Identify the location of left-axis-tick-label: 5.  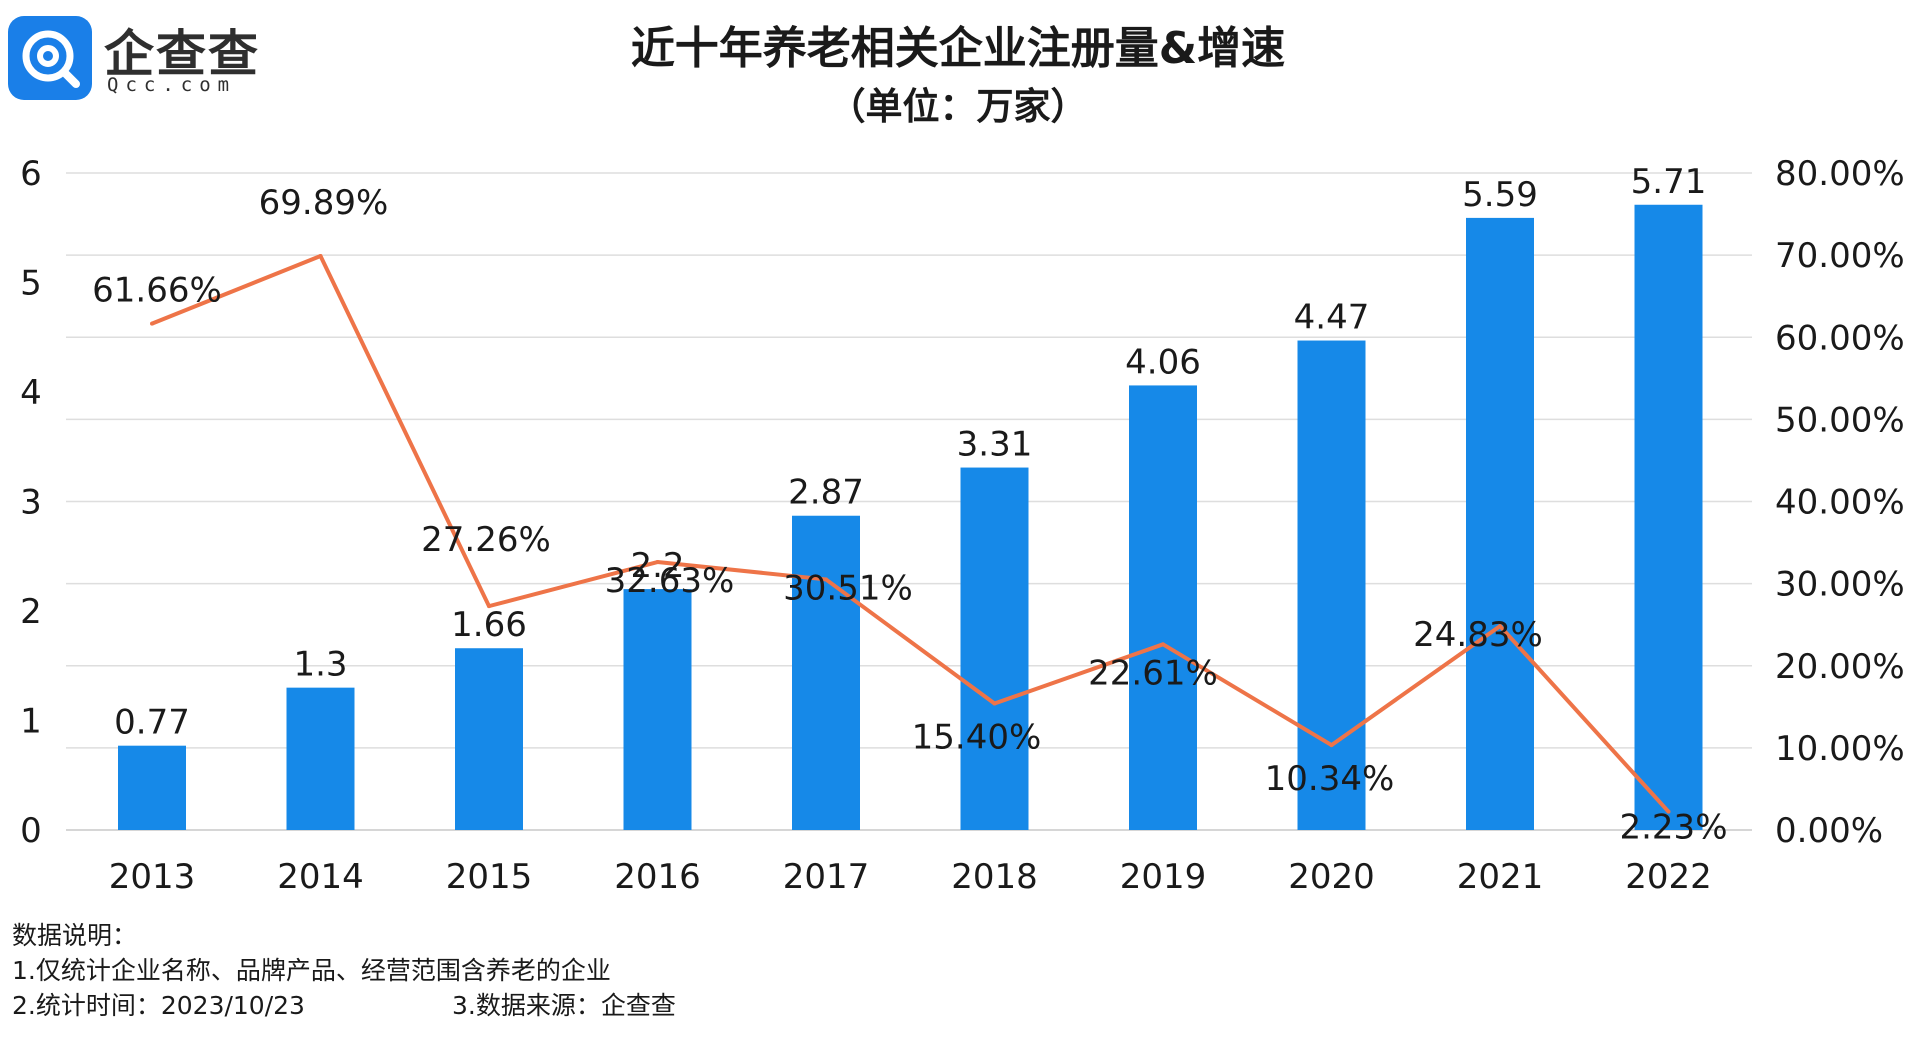
(31, 284).